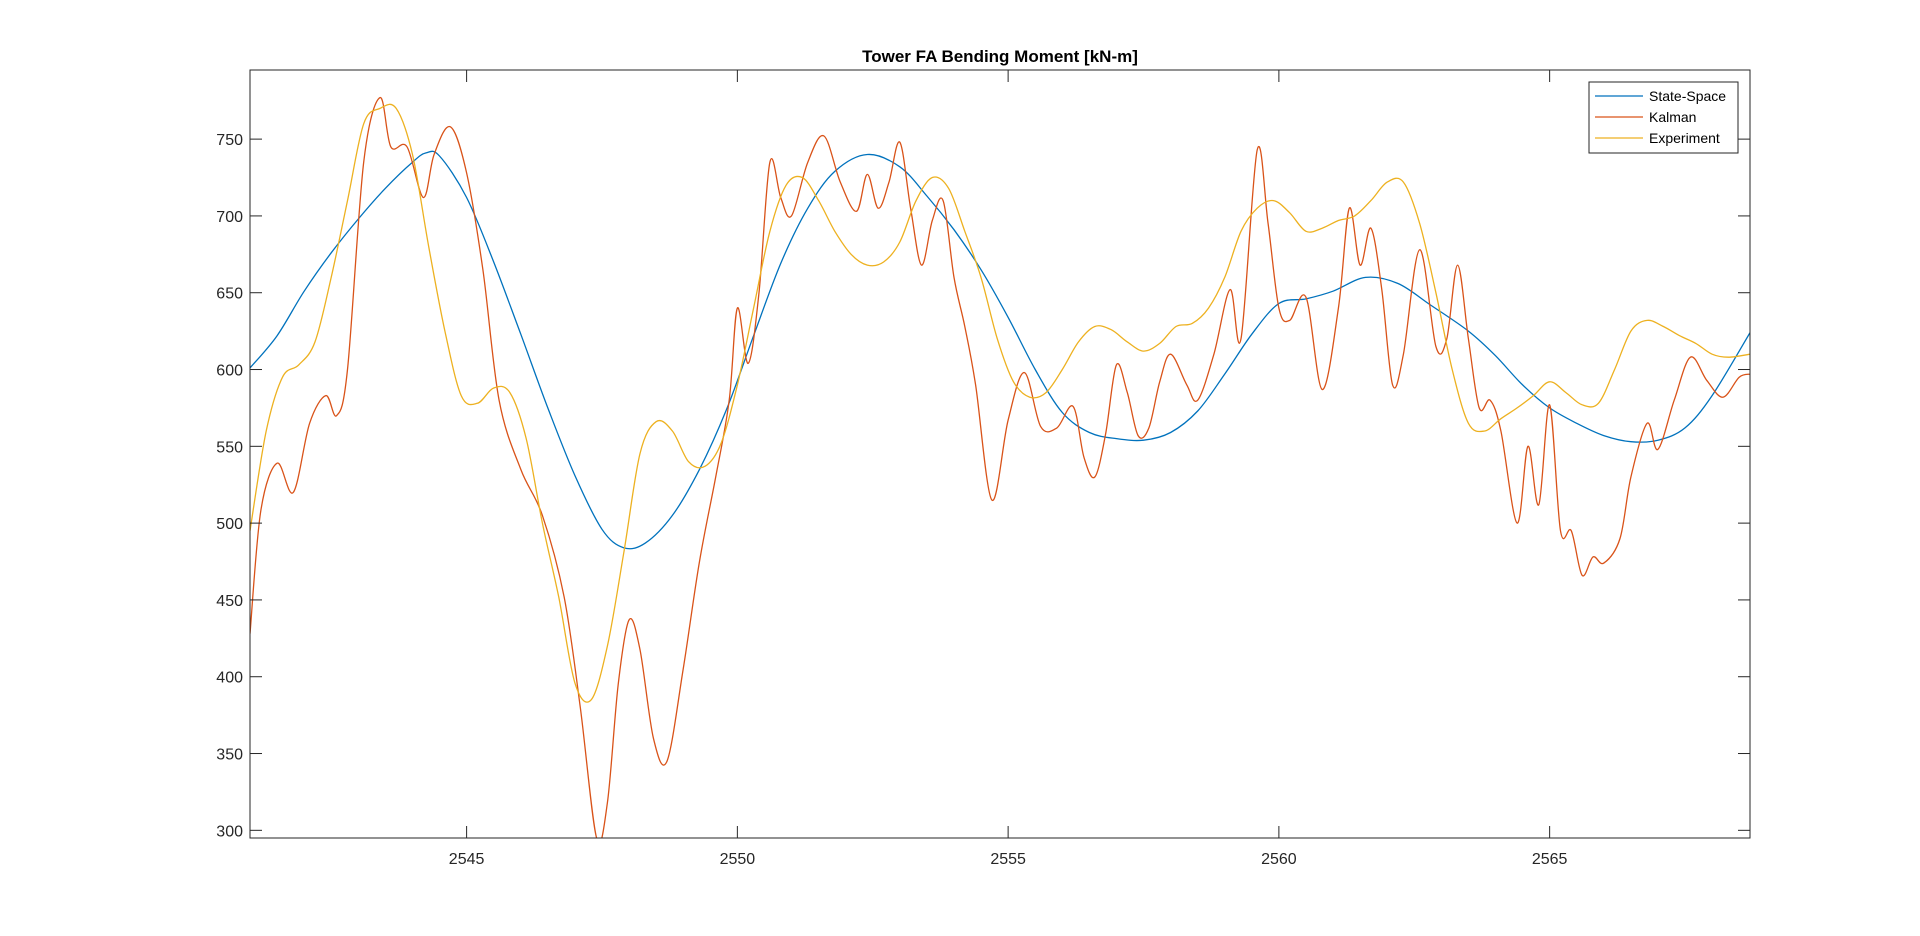 This screenshot has width=1920, height=936. I want to click on x-tick-label: 2565, so click(1550, 859).